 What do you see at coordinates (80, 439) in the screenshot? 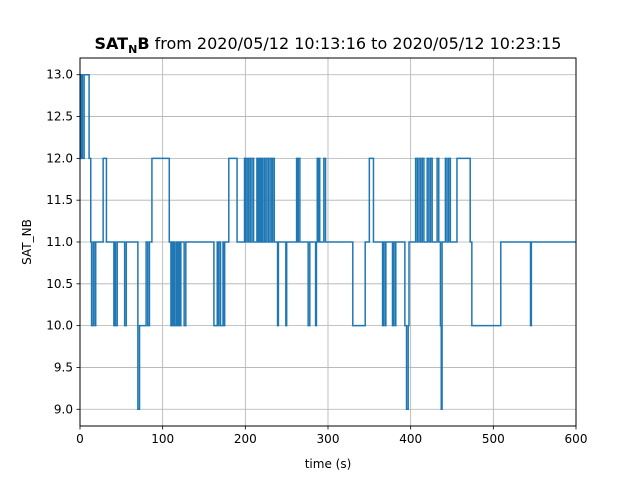
I see `x-tick-label: 0` at bounding box center [80, 439].